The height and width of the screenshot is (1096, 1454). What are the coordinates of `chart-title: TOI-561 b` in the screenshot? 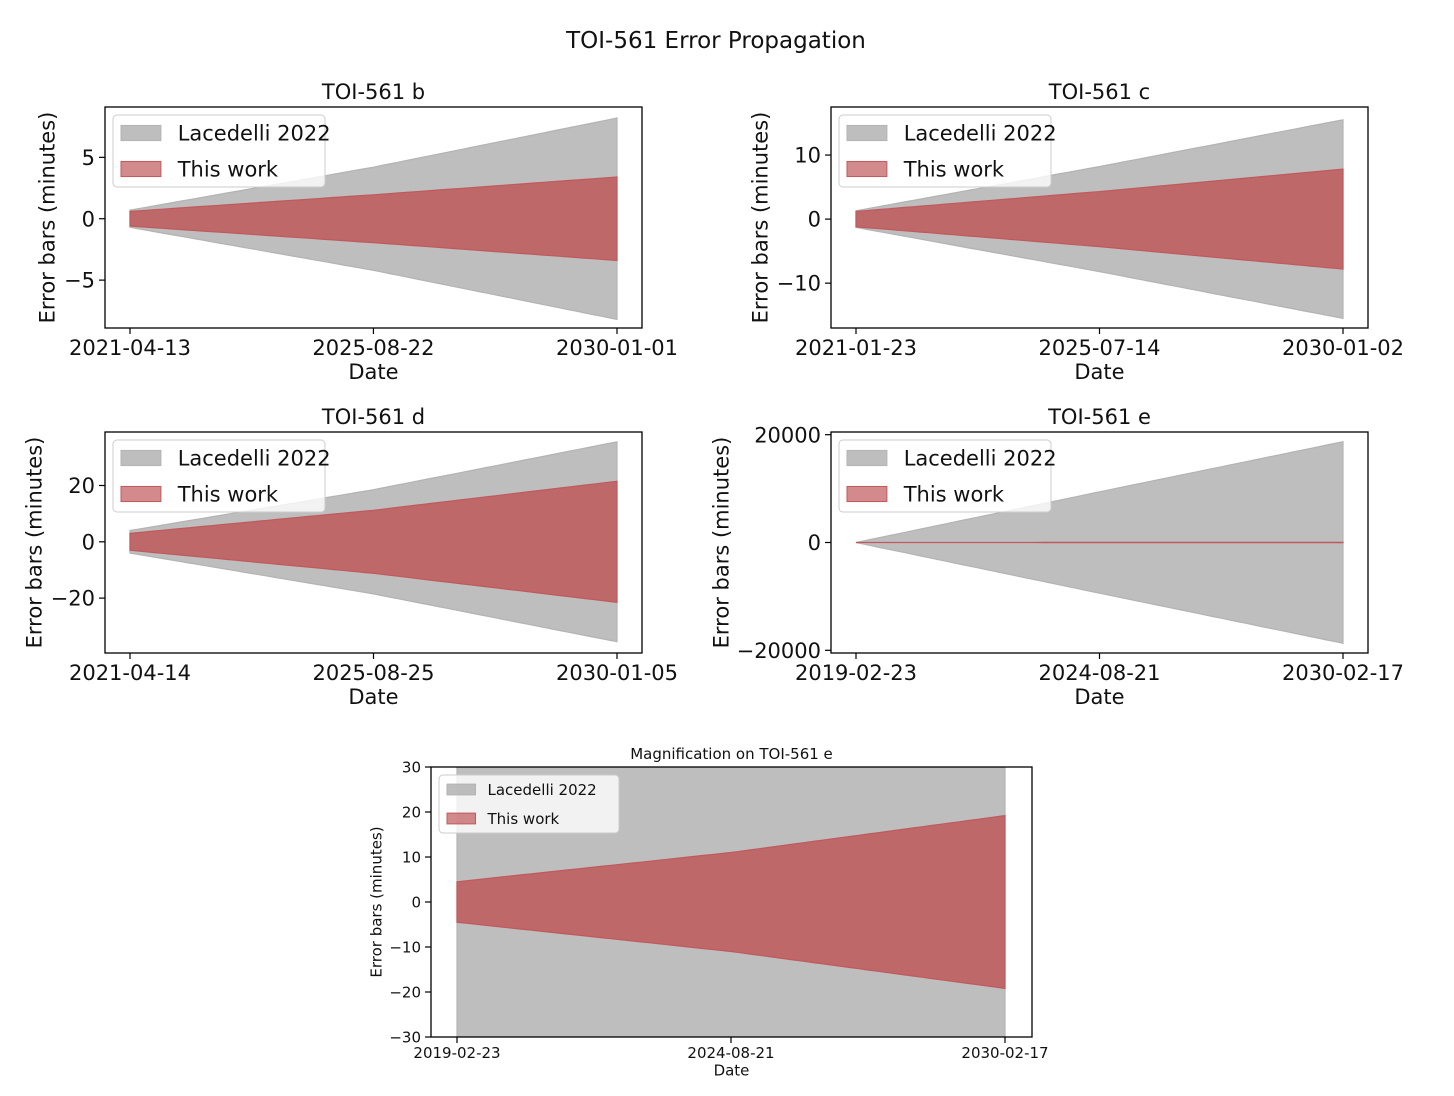 It's located at (373, 92).